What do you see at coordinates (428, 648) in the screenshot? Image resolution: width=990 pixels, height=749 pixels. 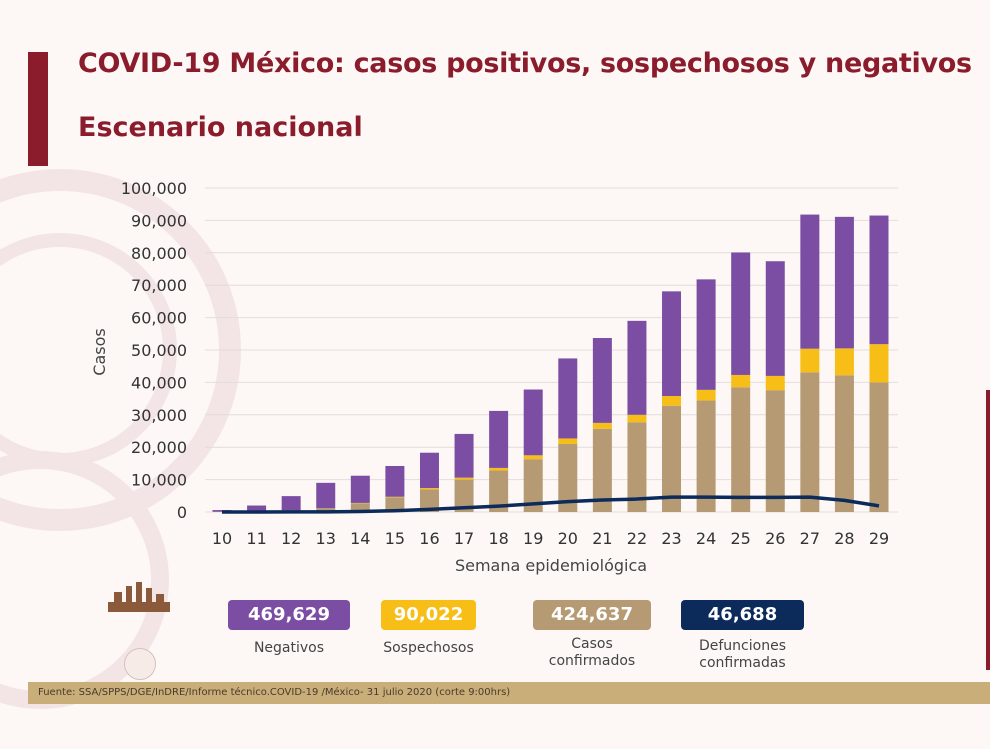 I see `summary-label: Sospechosos` at bounding box center [428, 648].